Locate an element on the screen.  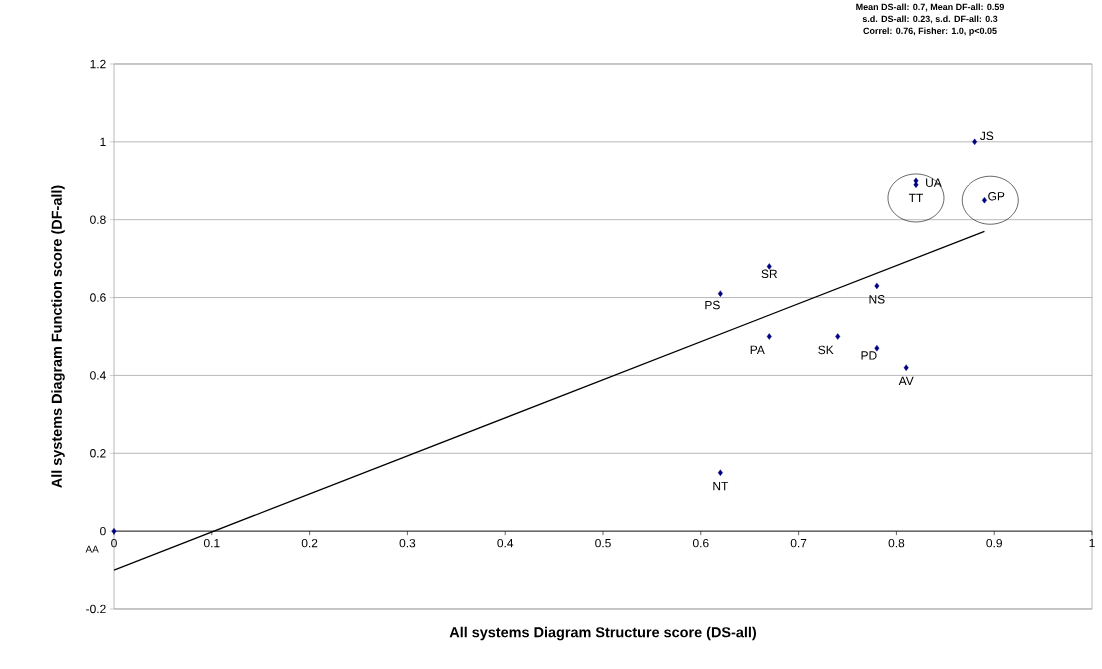
x-tick-label: 0.9 is located at coordinates (994, 543).